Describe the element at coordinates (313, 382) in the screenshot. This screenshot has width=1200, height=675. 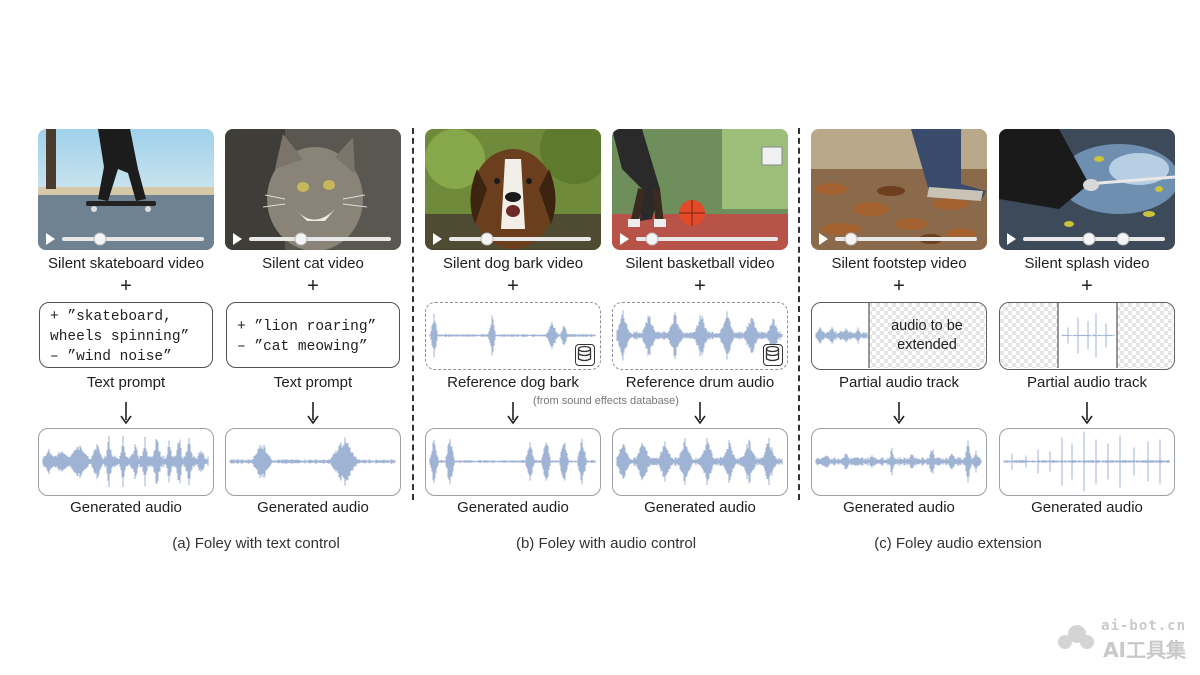
I see `cat-input-label: Text prompt` at that location.